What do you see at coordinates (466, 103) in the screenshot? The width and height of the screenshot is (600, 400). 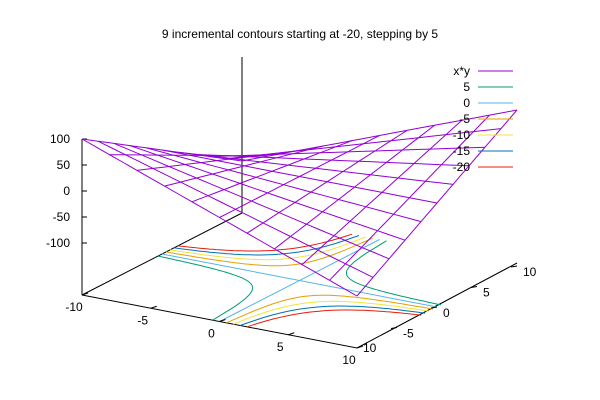 I see `legend-label: 0` at bounding box center [466, 103].